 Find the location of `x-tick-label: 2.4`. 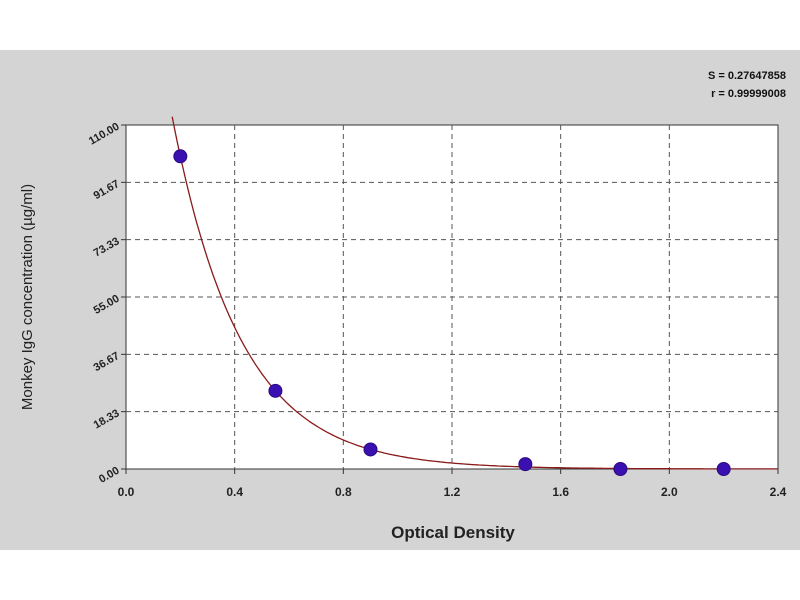

x-tick-label: 2.4 is located at coordinates (778, 492).